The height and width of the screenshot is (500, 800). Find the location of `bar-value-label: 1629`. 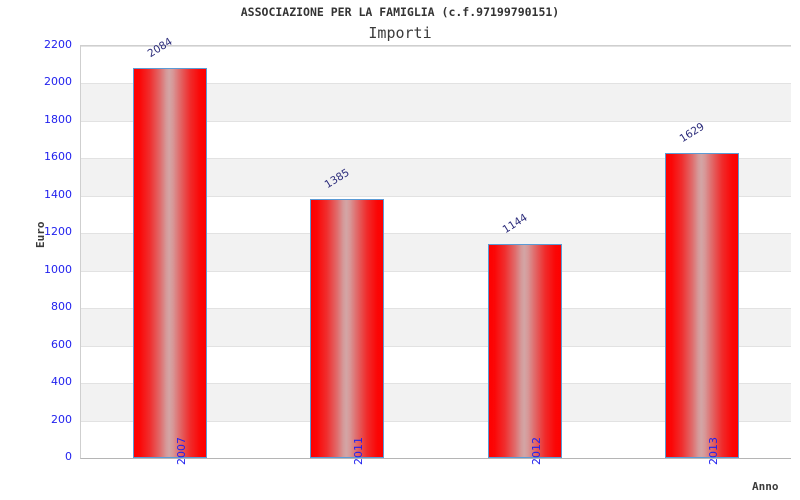

bar-value-label: 1629 is located at coordinates (692, 132).